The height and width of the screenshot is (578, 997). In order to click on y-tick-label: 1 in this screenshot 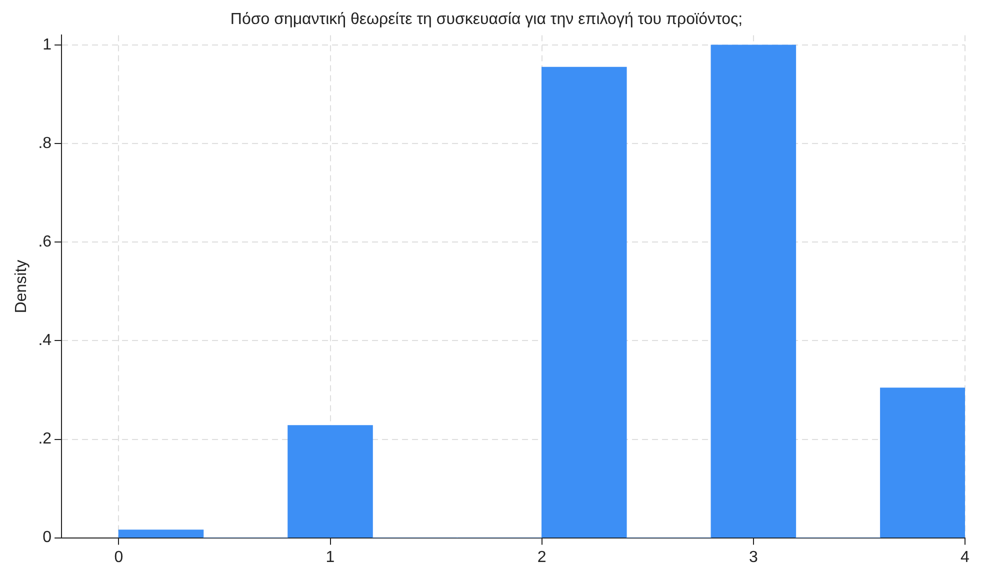, I will do `click(47, 45)`.